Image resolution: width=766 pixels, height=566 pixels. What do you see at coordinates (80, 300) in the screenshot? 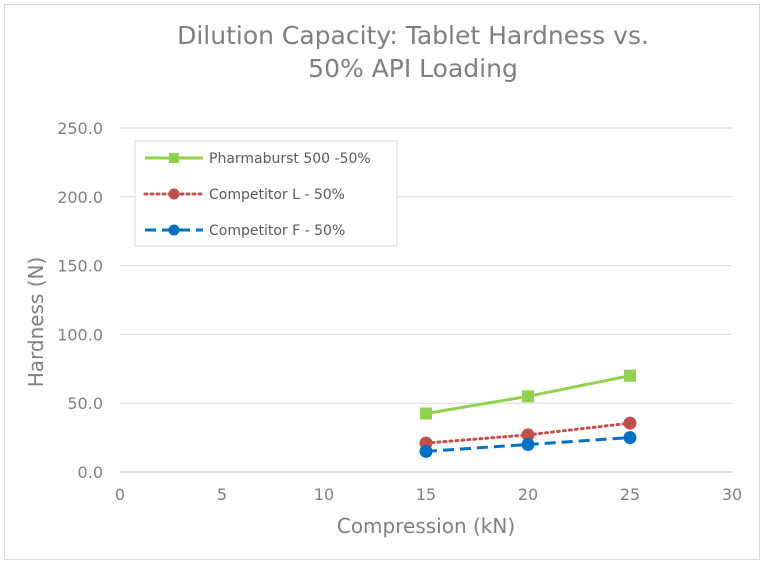
I see `y-tick-labels: 0.0 50.0 100.0 150.0 200.0 250.0` at bounding box center [80, 300].